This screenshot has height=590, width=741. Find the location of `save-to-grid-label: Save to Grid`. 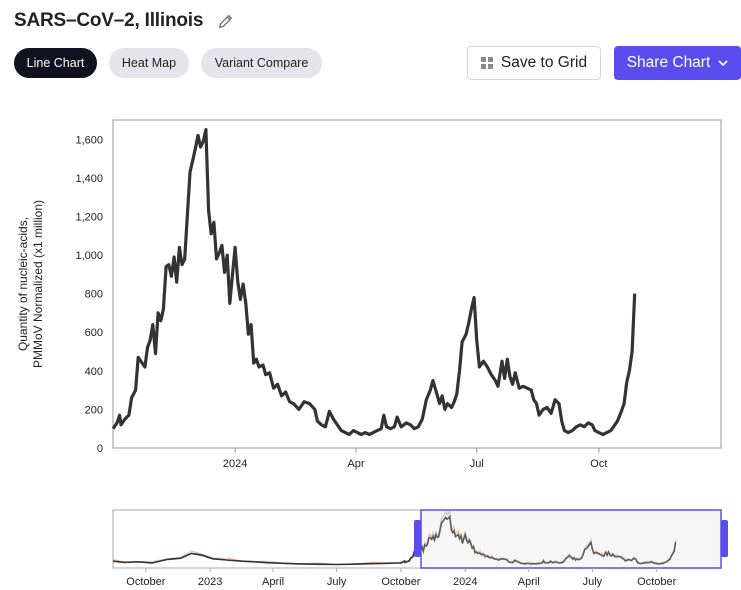

save-to-grid-label: Save to Grid is located at coordinates (544, 62).